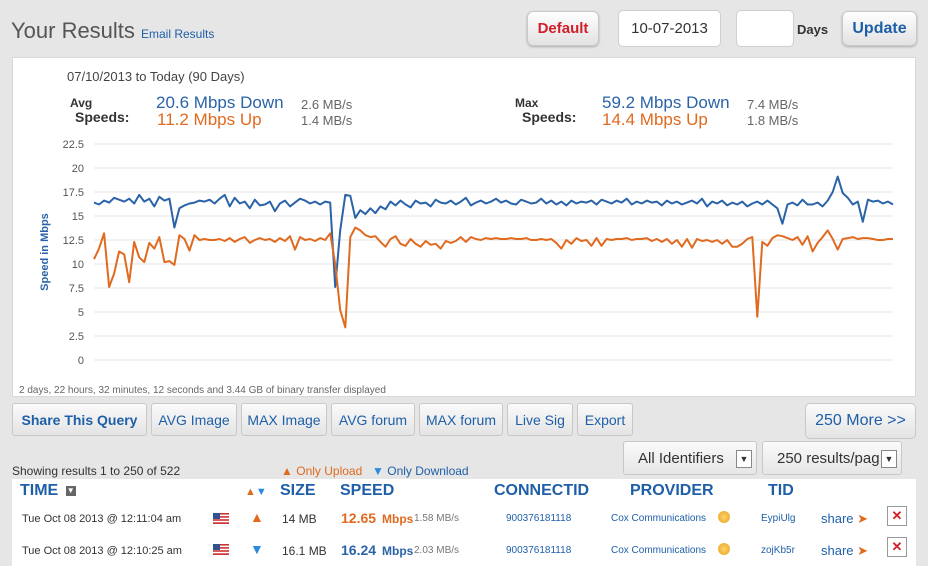 The image size is (928, 566). I want to click on date-range: 07/10/2013 to Today (90 Days), so click(156, 76).